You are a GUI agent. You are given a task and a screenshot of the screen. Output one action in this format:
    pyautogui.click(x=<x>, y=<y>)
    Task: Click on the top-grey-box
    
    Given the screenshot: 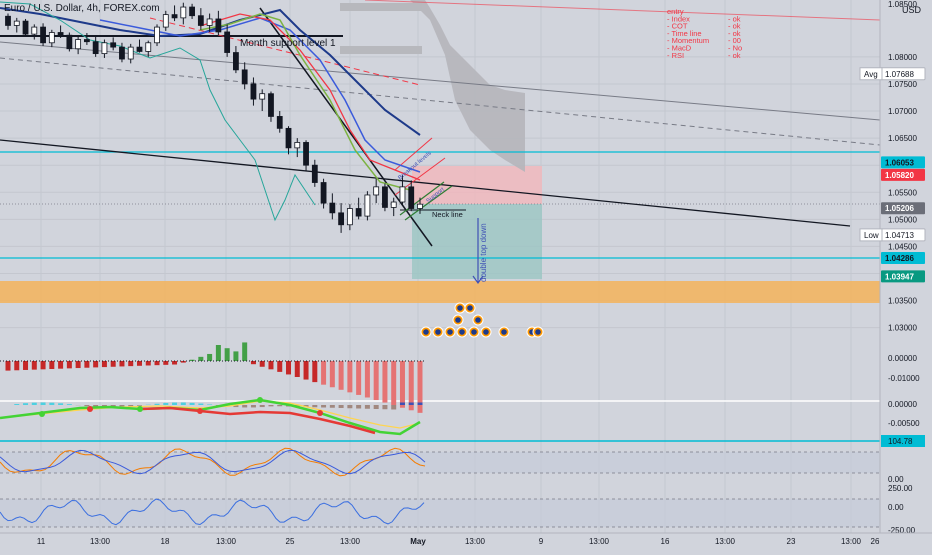 What is the action you would take?
    pyautogui.click(x=381, y=7)
    